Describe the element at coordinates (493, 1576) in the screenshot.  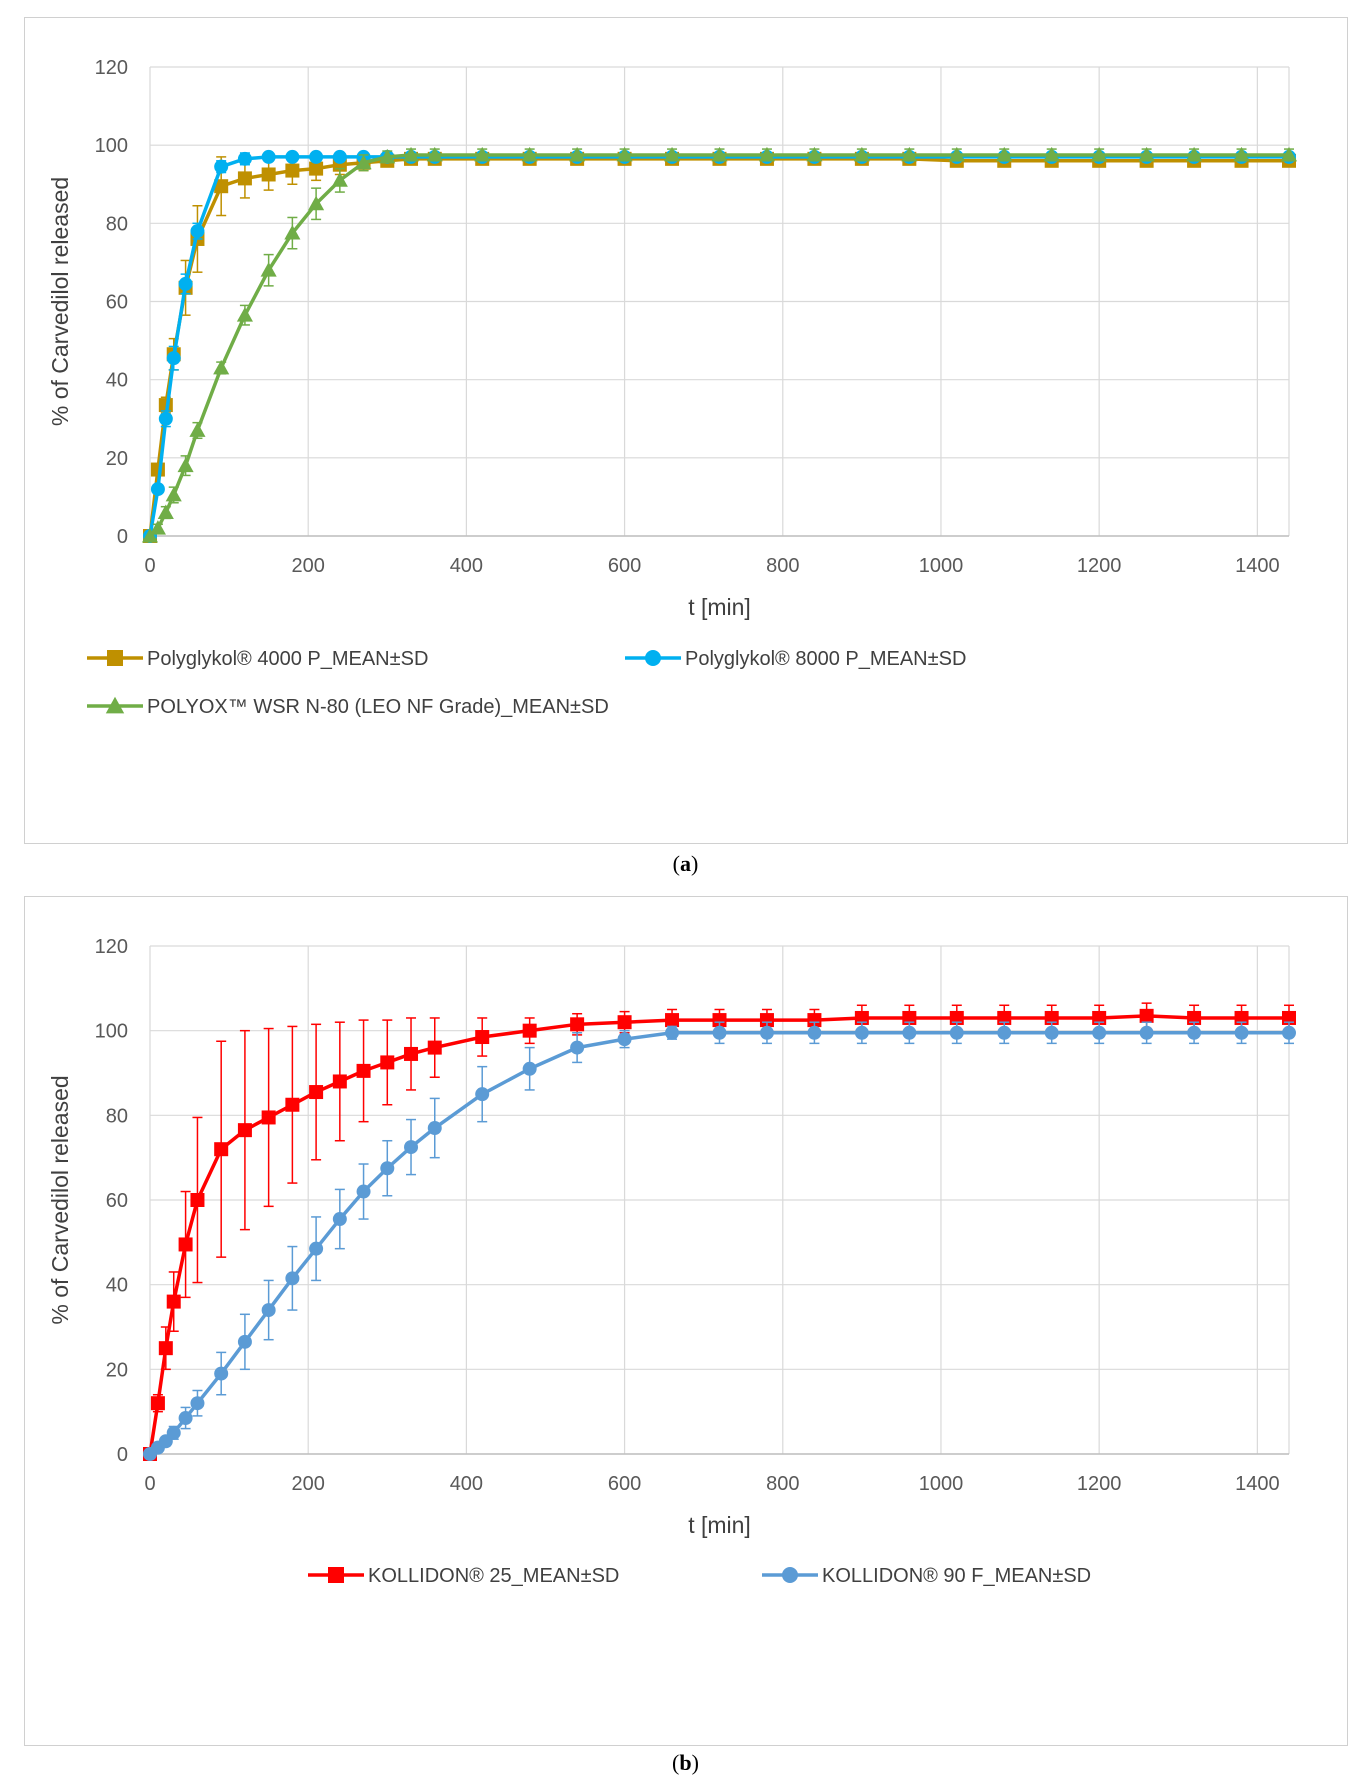
I see `legend-label: KOLLIDON® 25_MEAN±SD` at that location.